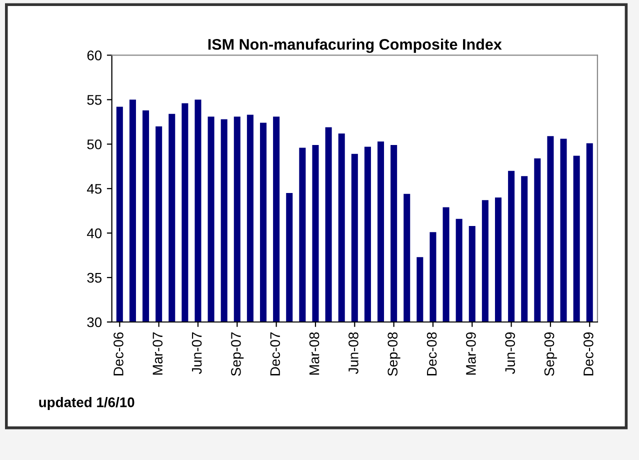  Describe the element at coordinates (314, 353) in the screenshot. I see `x-tick-label: Mar-08` at that location.